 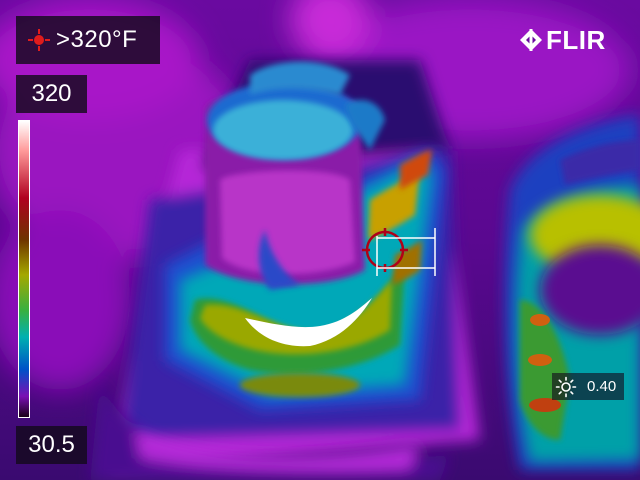 I want to click on sun-icon, so click(x=566, y=386).